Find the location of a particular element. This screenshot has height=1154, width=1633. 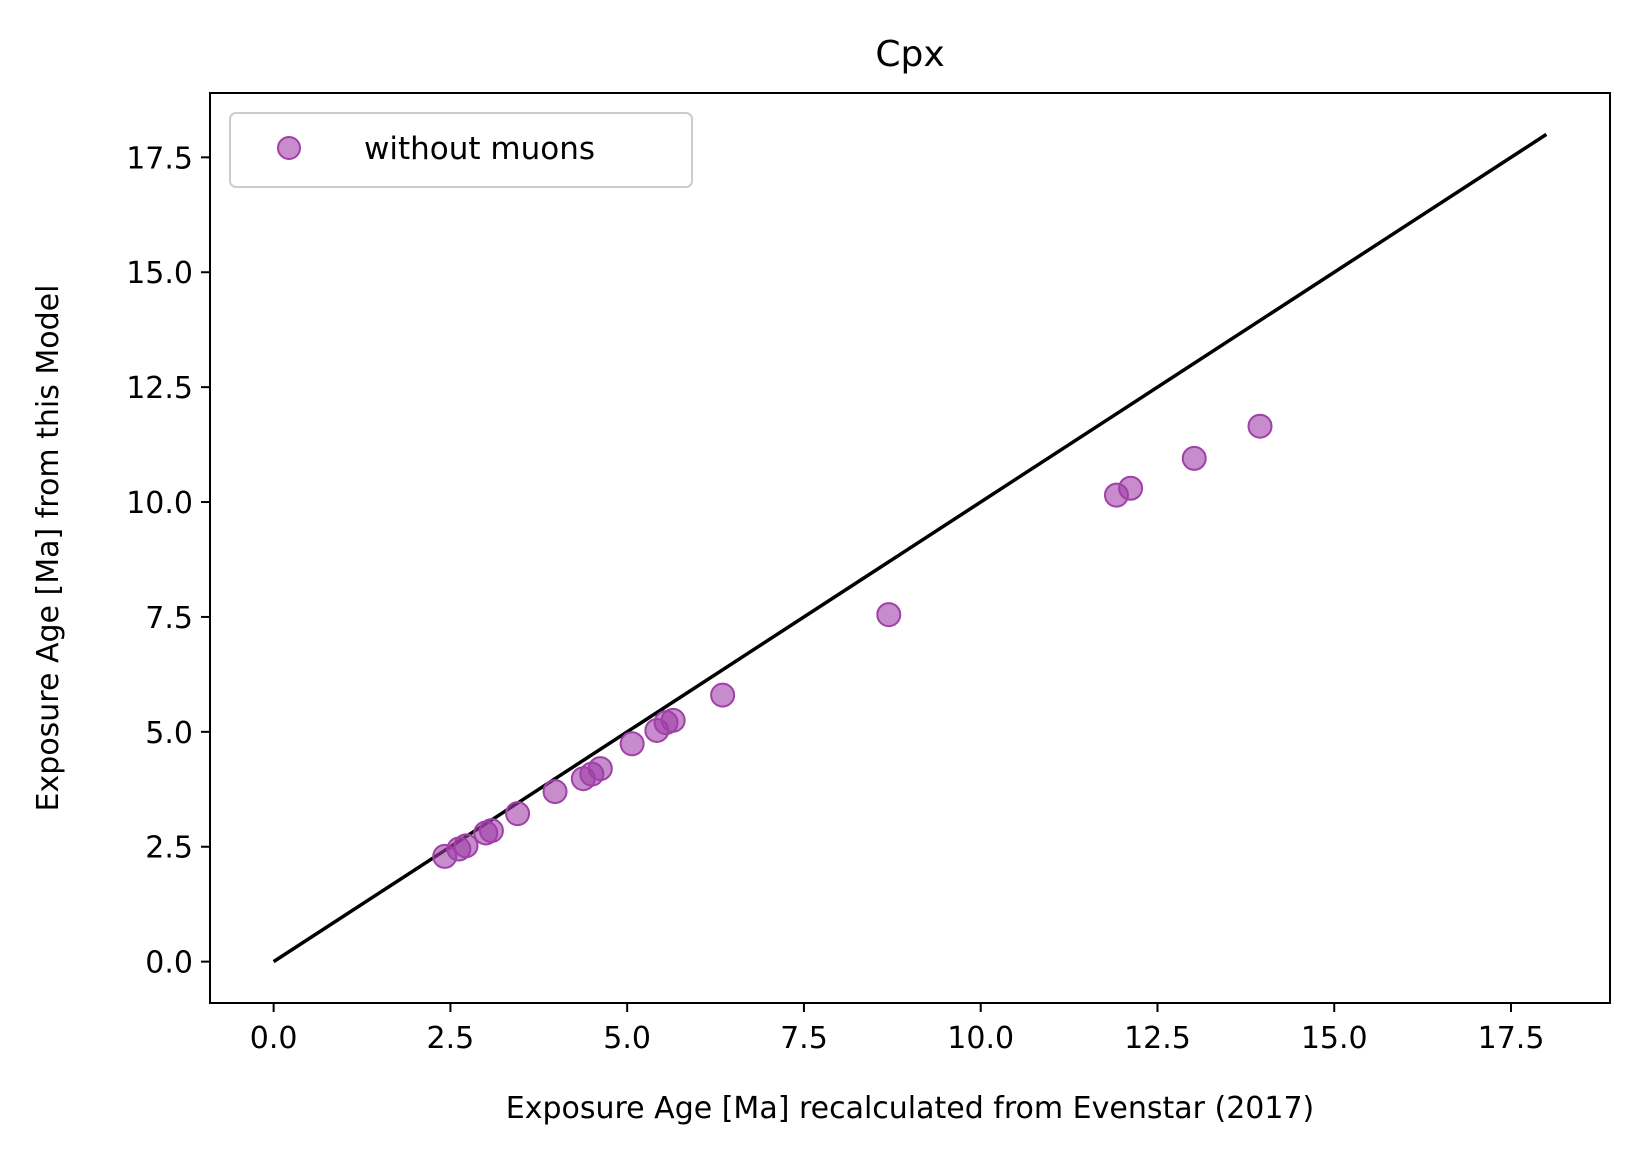

y-tick-label: 17.5 is located at coordinates (159, 158).